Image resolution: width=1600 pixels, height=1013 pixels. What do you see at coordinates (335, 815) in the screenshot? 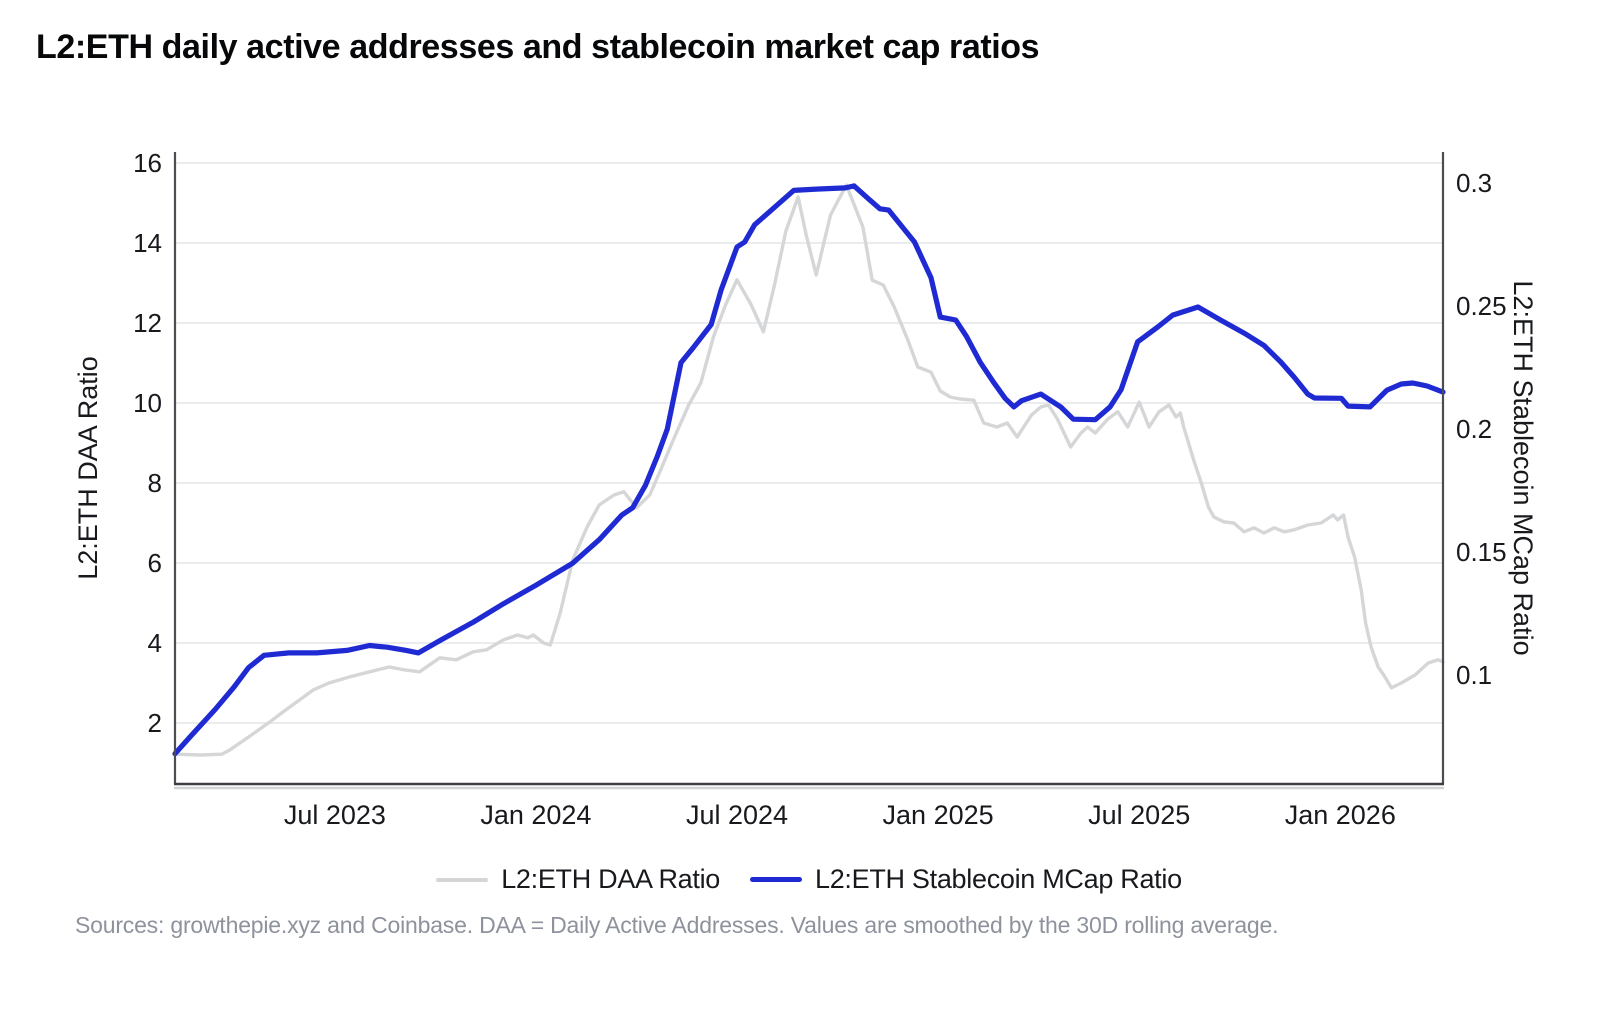
I see `x-tick-label: Jul 2023` at bounding box center [335, 815].